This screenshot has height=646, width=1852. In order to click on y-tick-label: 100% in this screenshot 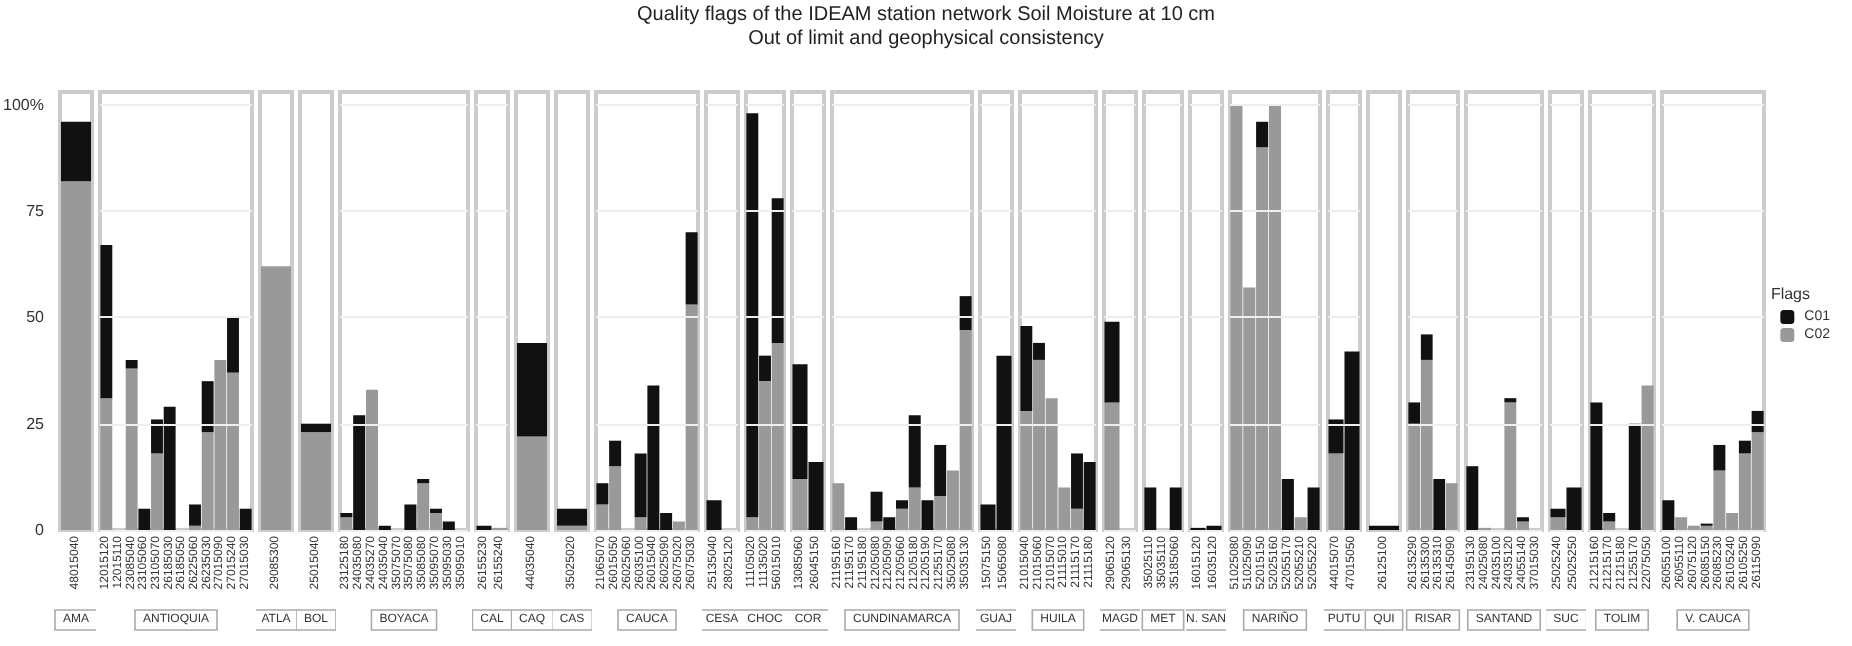, I will do `click(23, 104)`.